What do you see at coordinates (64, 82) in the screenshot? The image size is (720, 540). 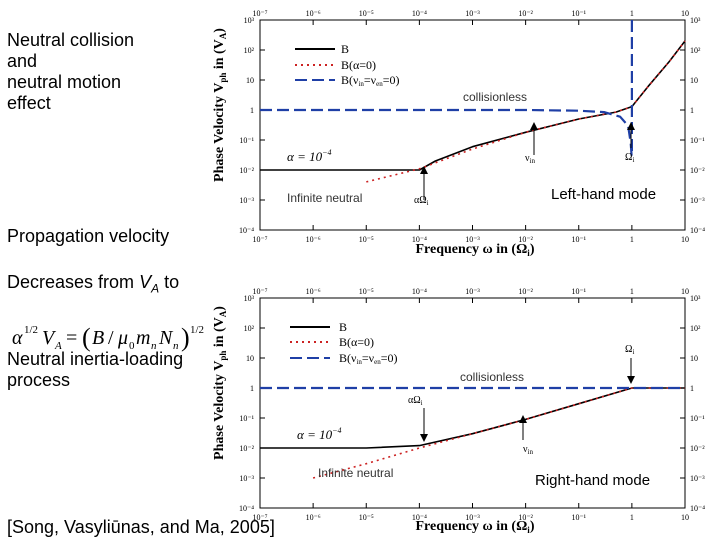 I see `title-line: neutral motion` at bounding box center [64, 82].